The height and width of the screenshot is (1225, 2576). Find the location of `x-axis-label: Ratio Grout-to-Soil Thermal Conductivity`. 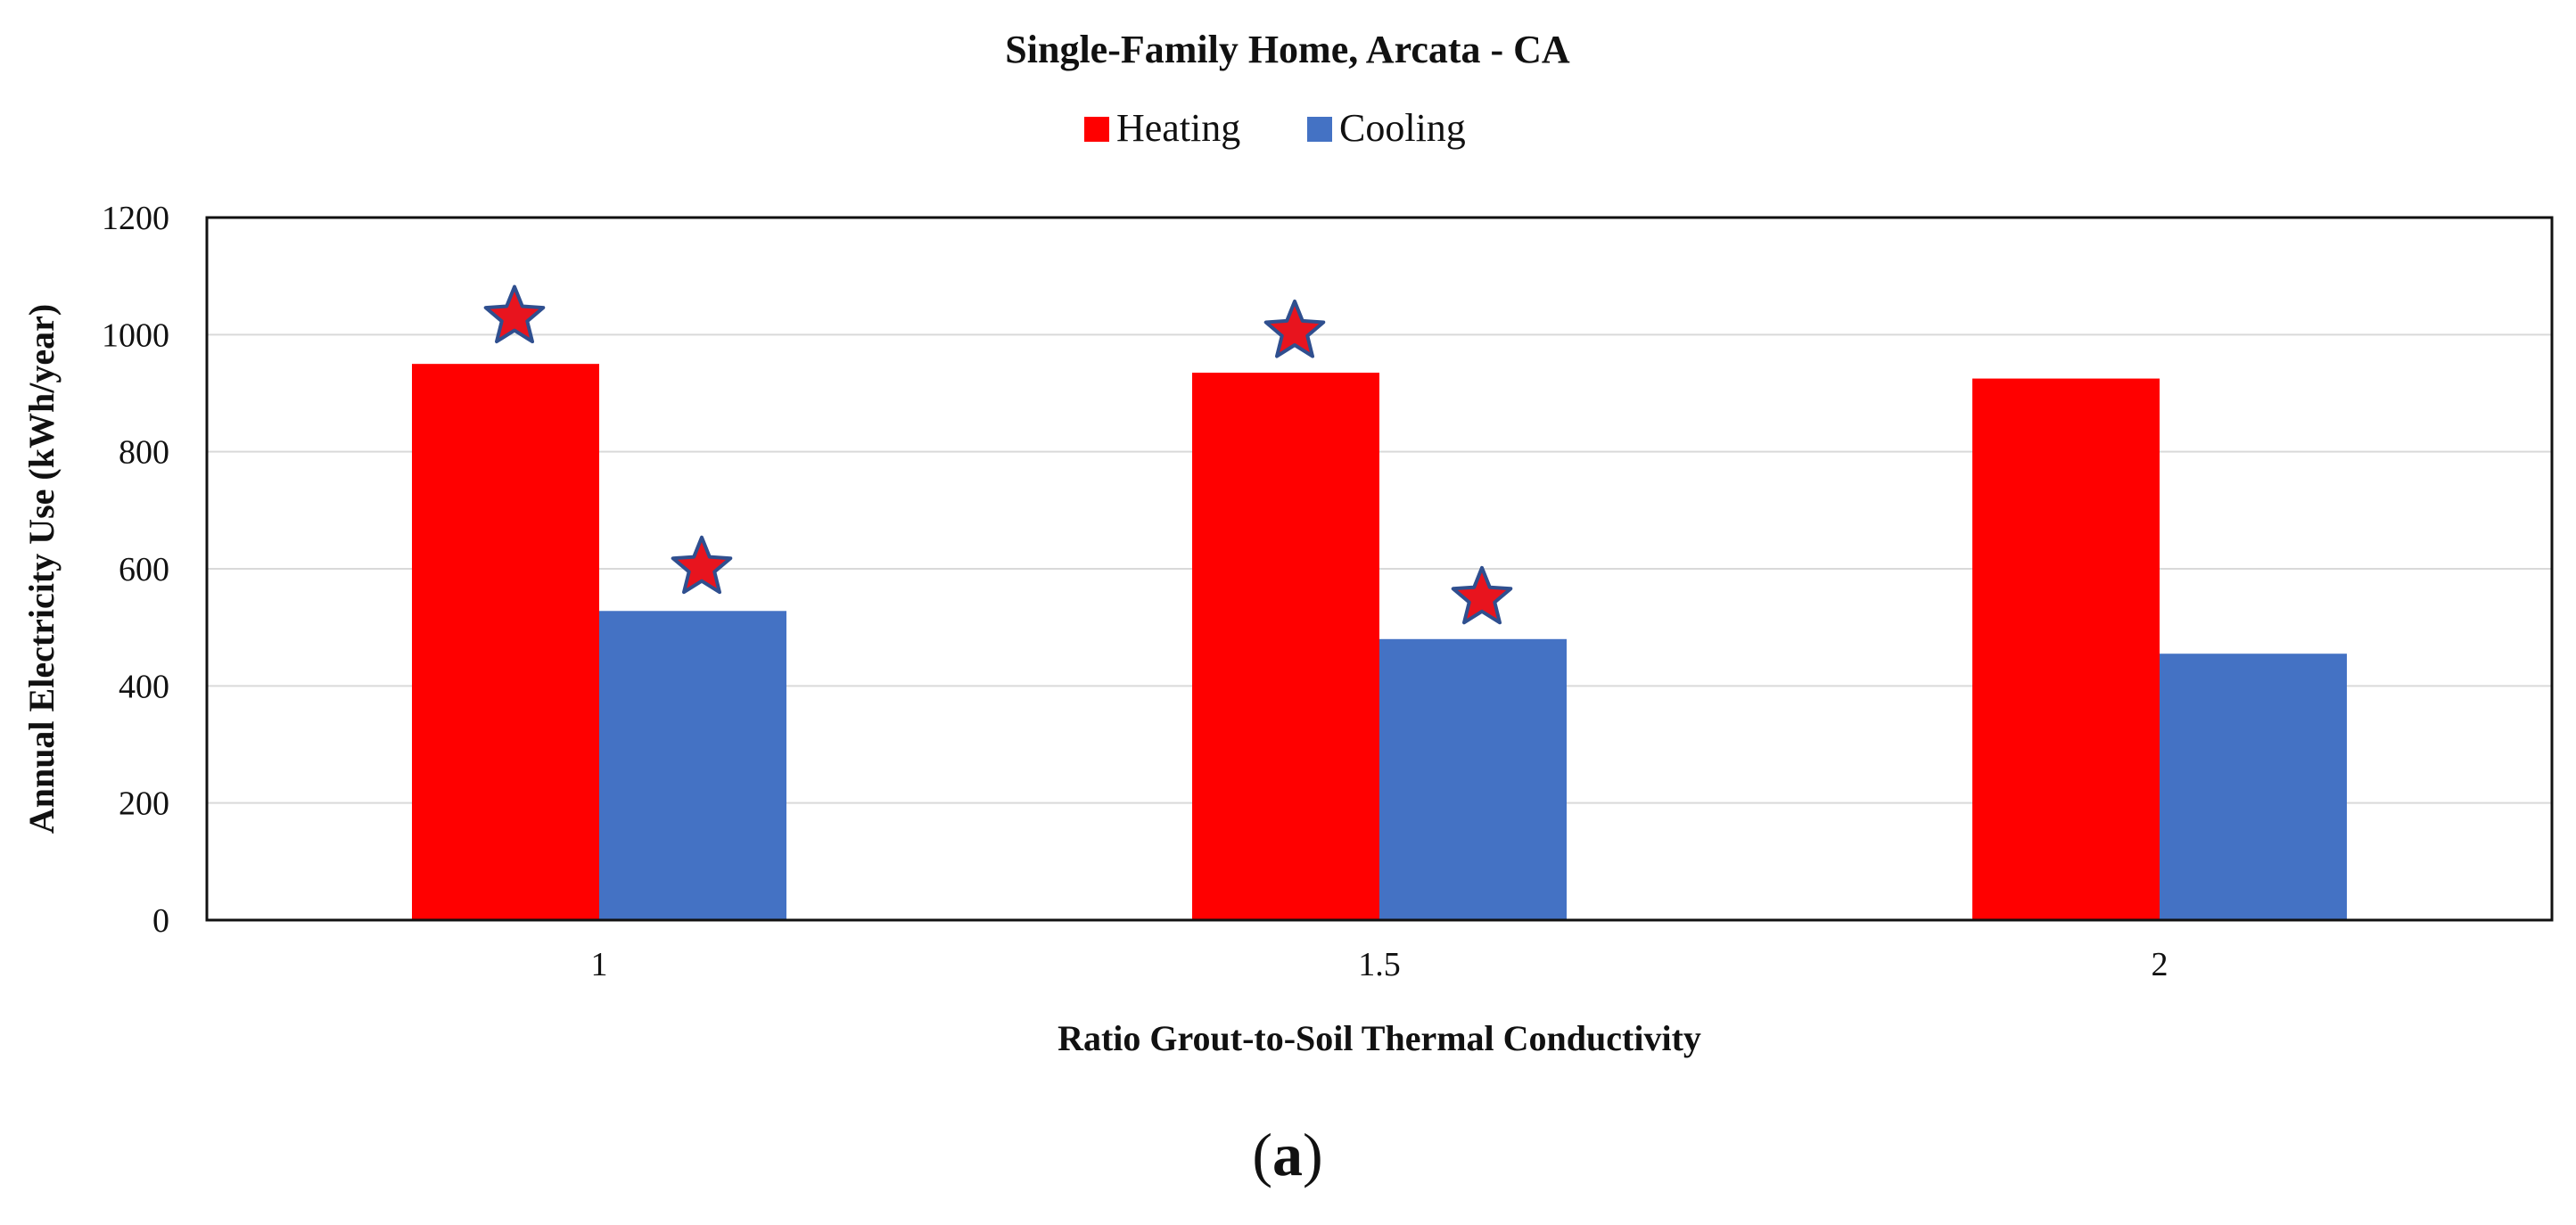

x-axis-label: Ratio Grout-to-Soil Thermal Conductivity is located at coordinates (1379, 1038).